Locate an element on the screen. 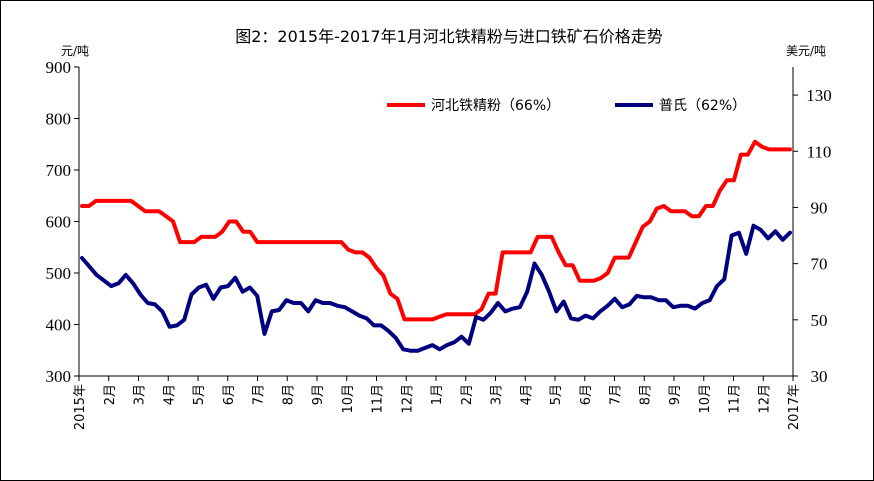 Image resolution: width=874 pixels, height=481 pixels. legend-label-1: 普氏（62%） is located at coordinates (702, 106).